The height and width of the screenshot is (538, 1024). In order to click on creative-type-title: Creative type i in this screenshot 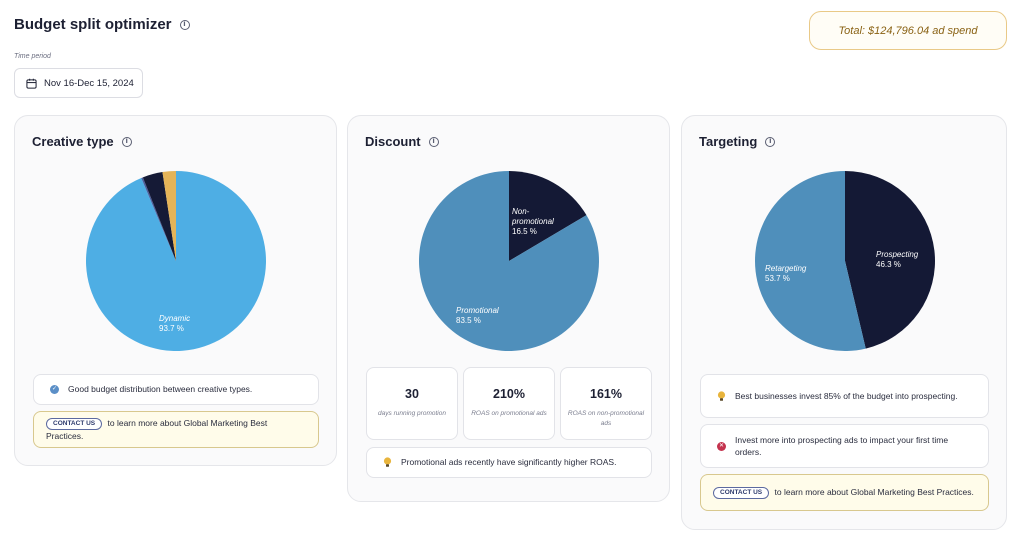, I will do `click(82, 141)`.